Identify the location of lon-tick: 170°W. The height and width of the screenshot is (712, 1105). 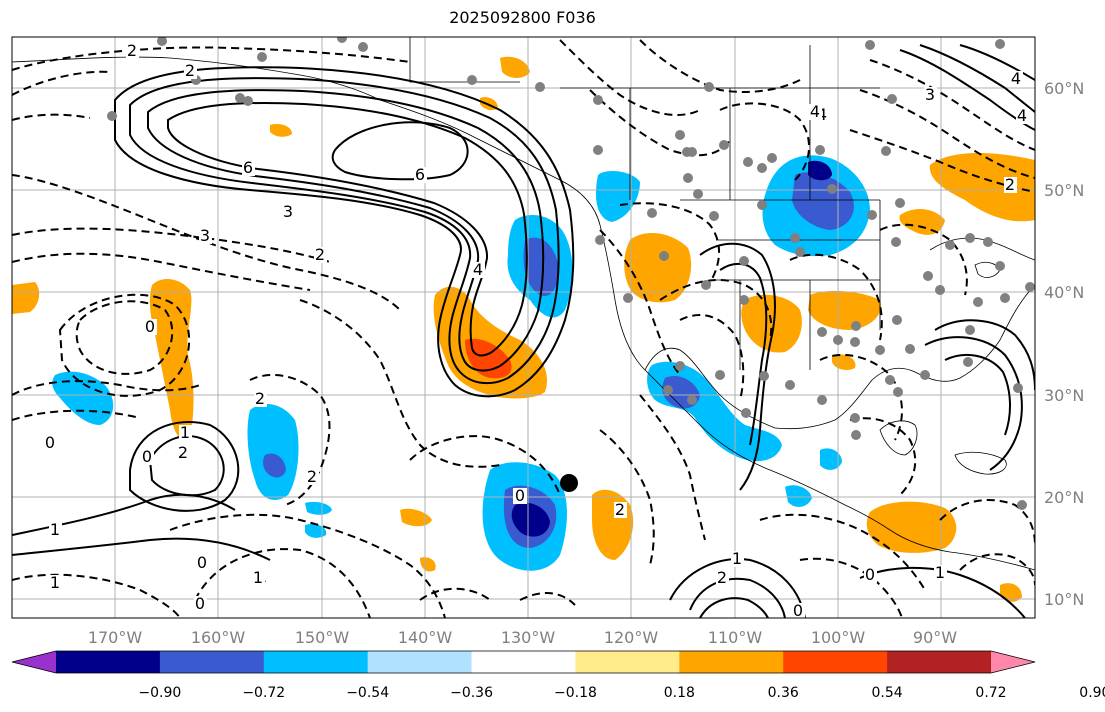
(115, 637).